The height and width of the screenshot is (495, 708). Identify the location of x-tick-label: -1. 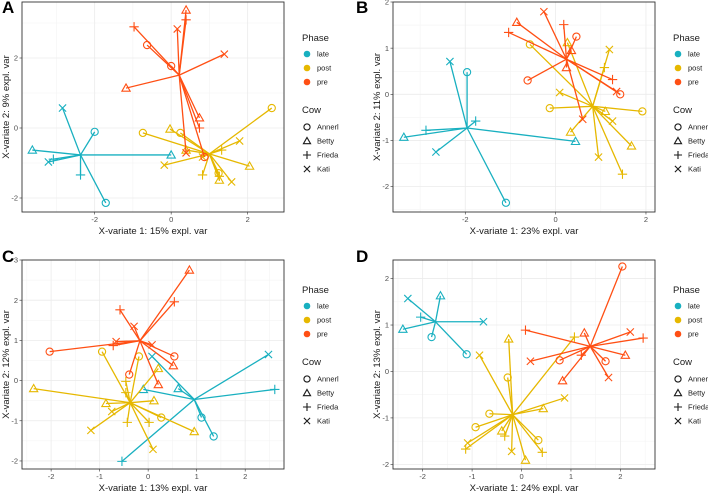
(99, 476).